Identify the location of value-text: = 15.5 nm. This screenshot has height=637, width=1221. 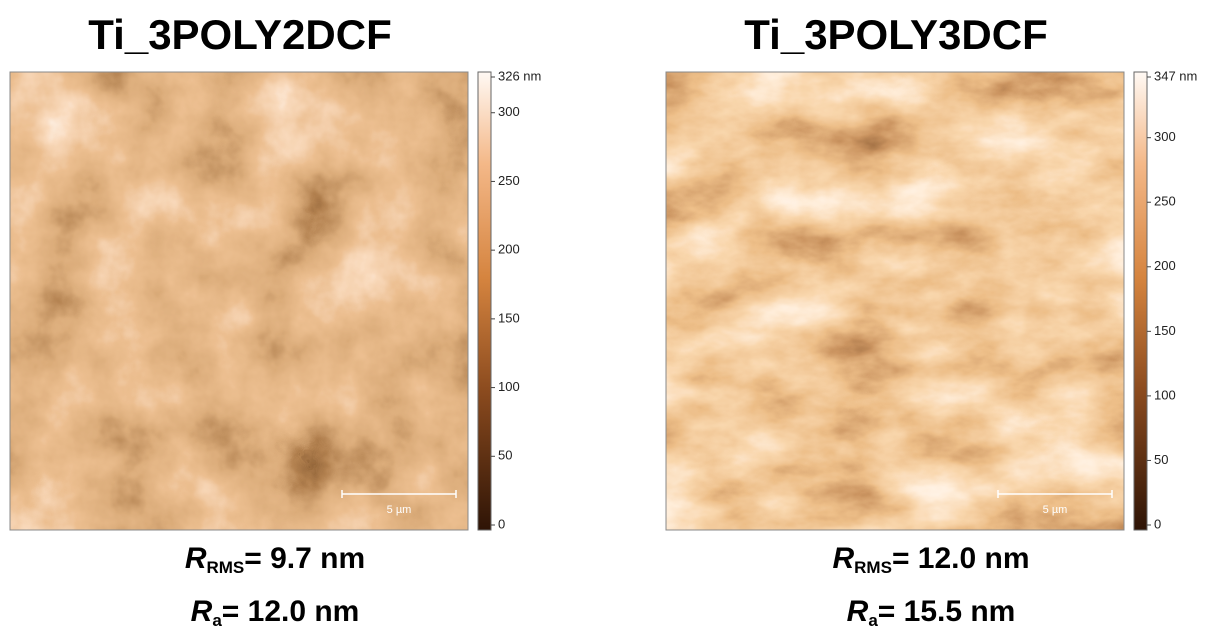
(947, 611).